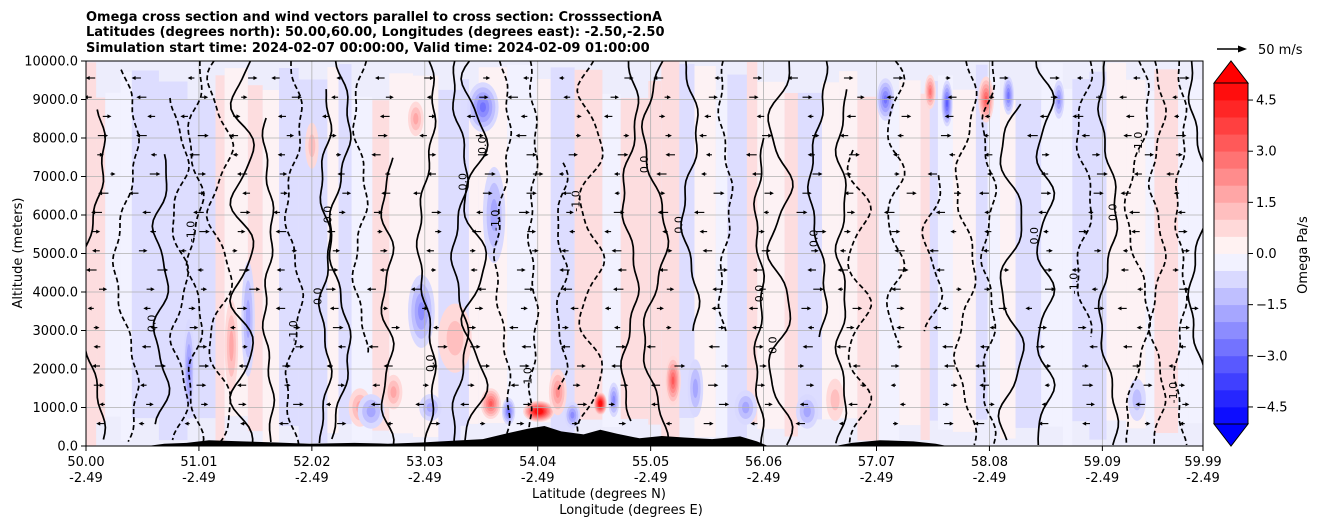 This screenshot has width=1320, height=526. What do you see at coordinates (1202, 462) in the screenshot?
I see `x-tick-label-lat: 59.99` at bounding box center [1202, 462].